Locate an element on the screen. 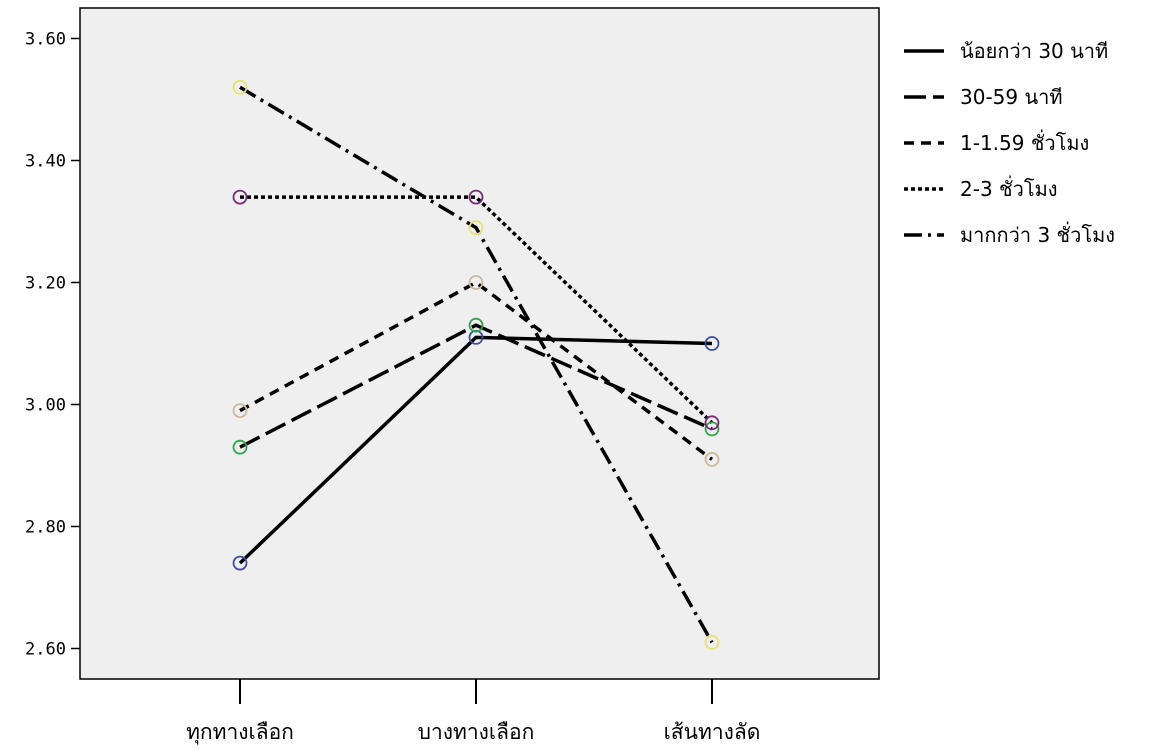 This screenshot has height=749, width=1149. y-tick-label: 3.60 is located at coordinates (45, 40).